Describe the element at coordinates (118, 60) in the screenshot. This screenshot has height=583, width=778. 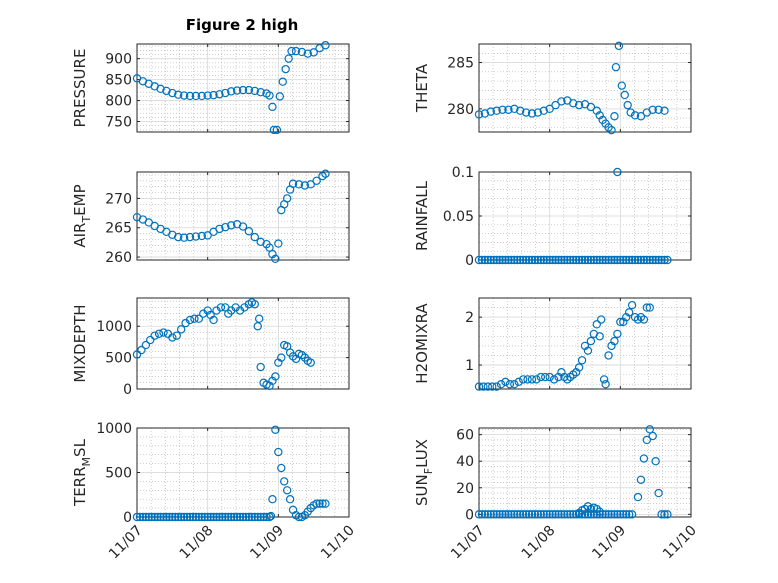
I see `y-tick-label: 900` at that location.